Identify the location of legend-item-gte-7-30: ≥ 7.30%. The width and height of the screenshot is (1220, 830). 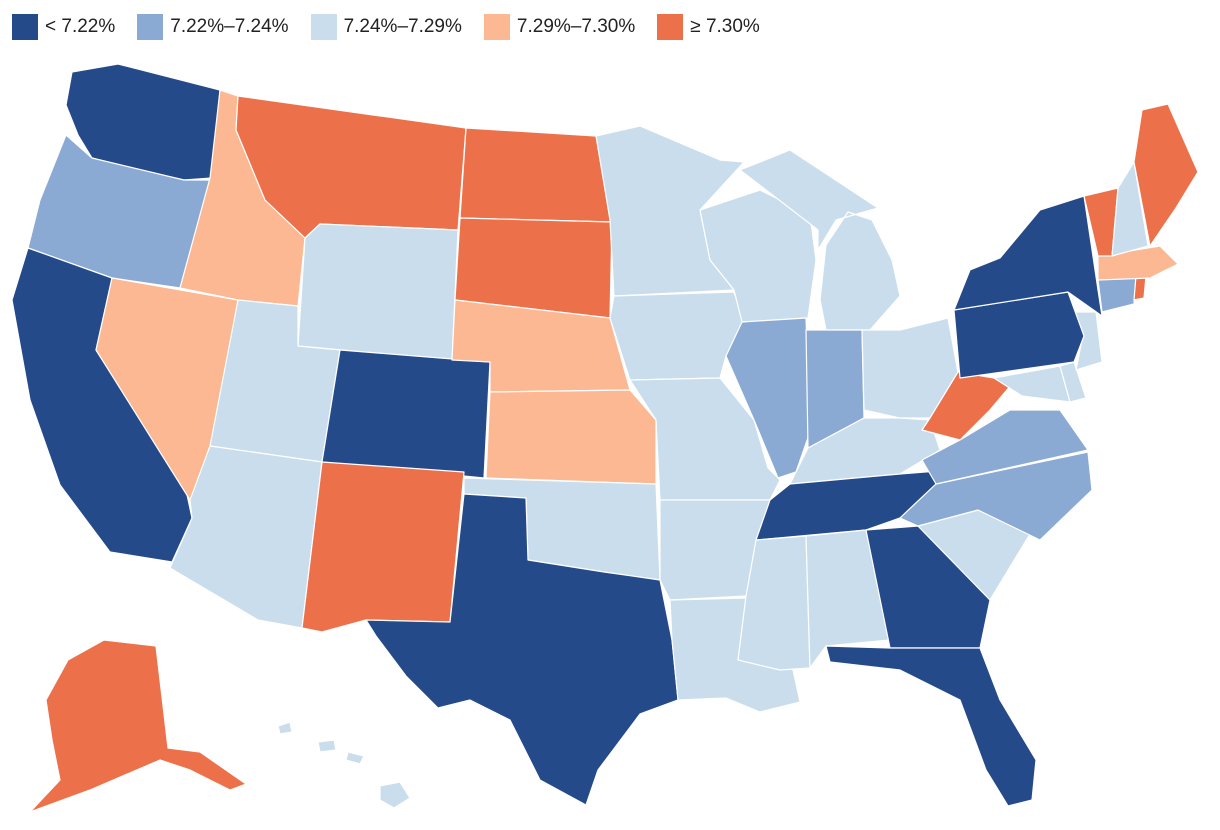
(708, 27).